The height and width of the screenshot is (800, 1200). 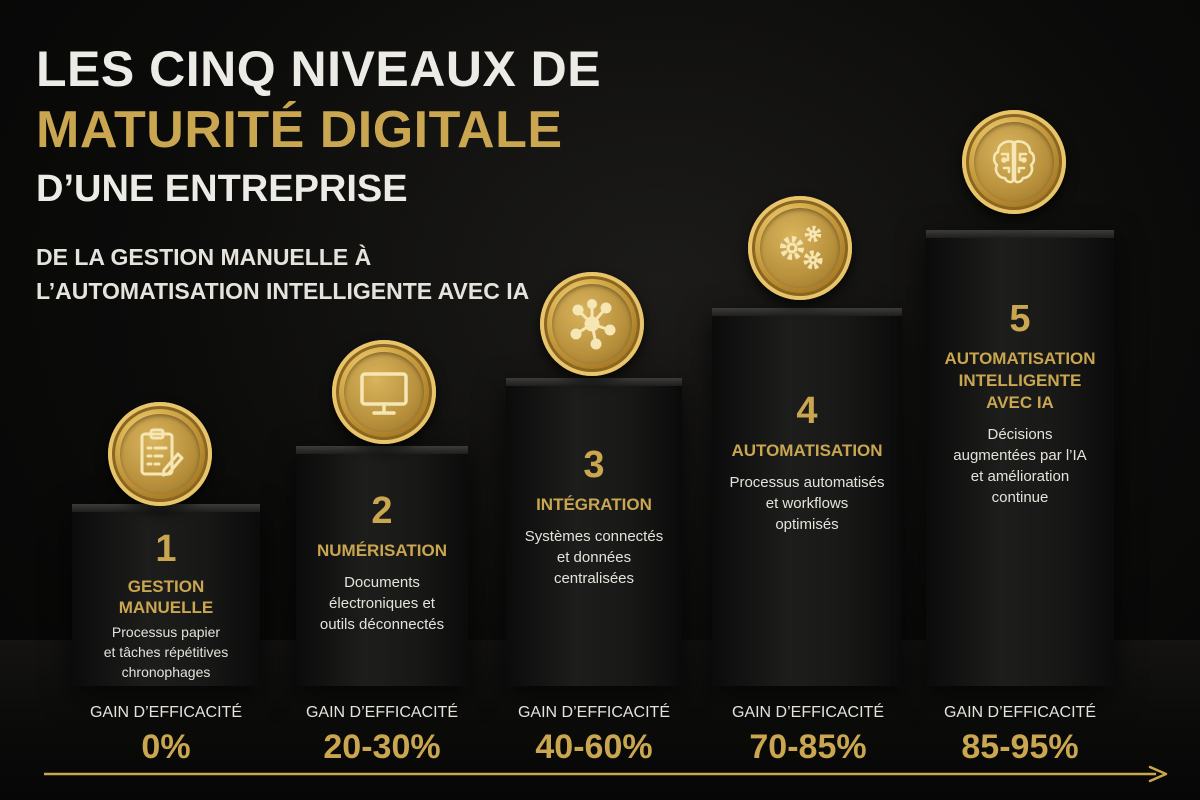 What do you see at coordinates (807, 411) in the screenshot?
I see `level-4-number: 4` at bounding box center [807, 411].